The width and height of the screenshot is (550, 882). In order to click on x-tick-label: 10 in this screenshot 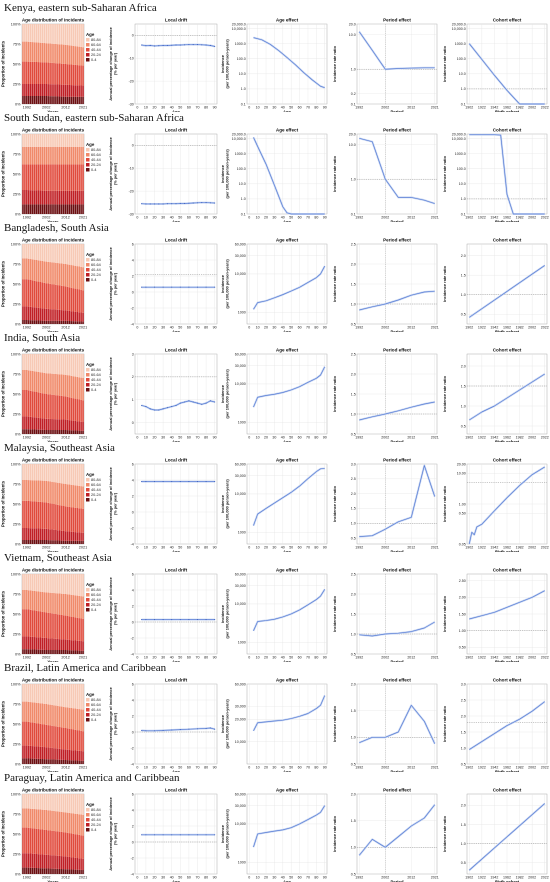, I will do `click(146, 328)`.